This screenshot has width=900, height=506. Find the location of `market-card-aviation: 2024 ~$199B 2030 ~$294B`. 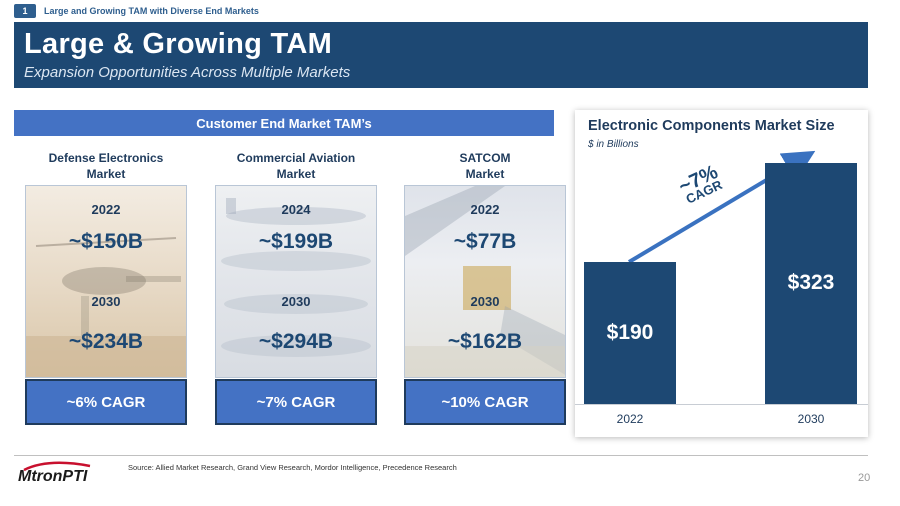

market-card-aviation: 2024 ~$199B 2030 ~$294B is located at coordinates (296, 281).